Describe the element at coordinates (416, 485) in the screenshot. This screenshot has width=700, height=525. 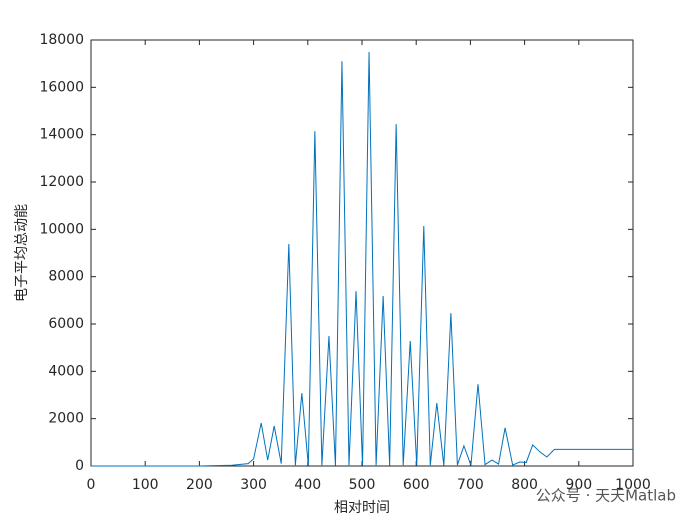
I see `x-tick-label: 600` at that location.